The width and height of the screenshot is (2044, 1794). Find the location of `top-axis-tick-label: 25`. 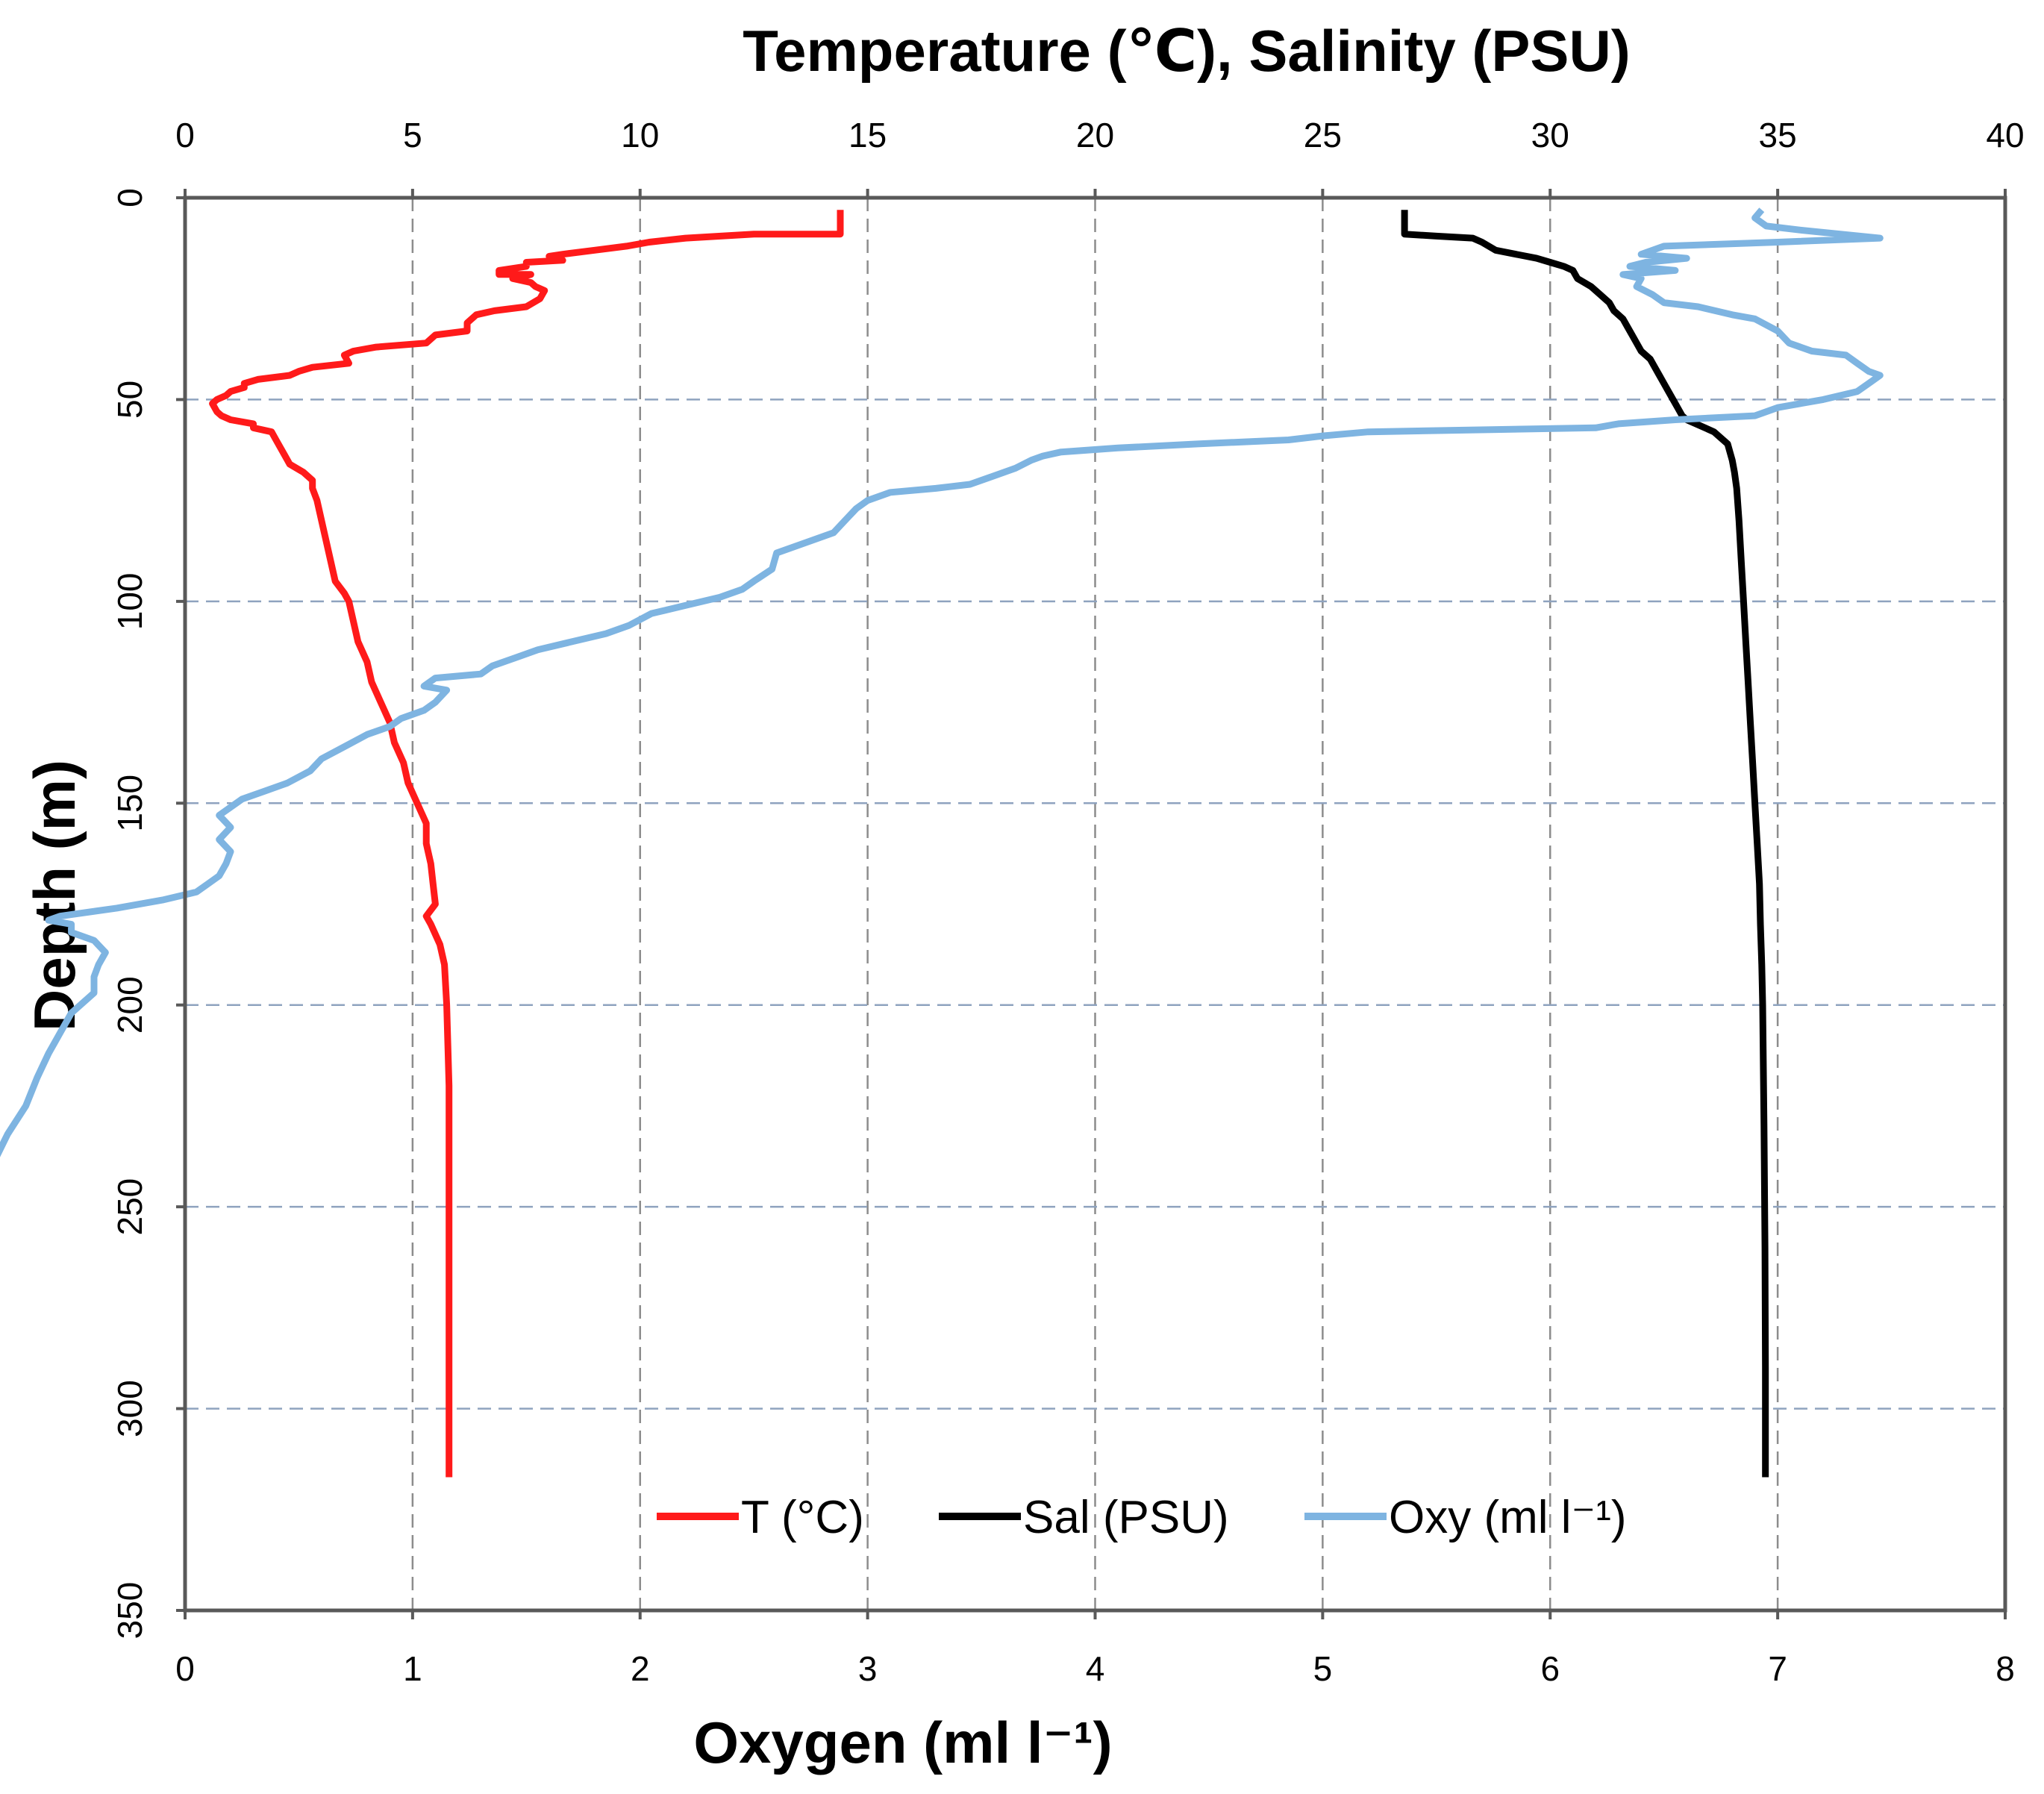

top-axis-tick-label: 25 is located at coordinates (1323, 135).